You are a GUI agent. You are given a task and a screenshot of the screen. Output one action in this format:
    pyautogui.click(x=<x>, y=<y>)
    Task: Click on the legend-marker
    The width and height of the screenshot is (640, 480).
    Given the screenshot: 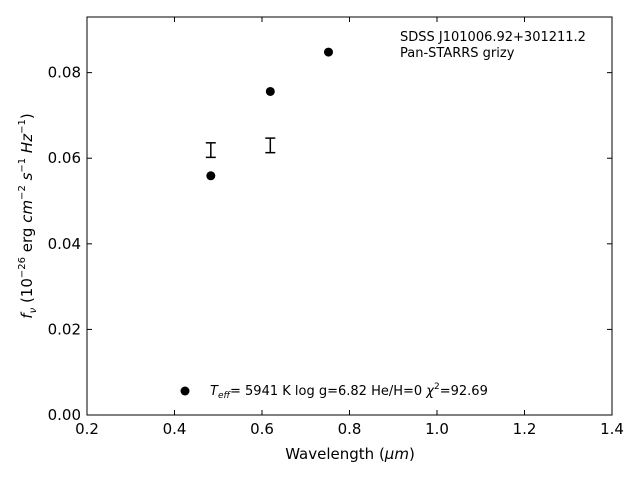 What is the action you would take?
    pyautogui.click(x=185, y=391)
    